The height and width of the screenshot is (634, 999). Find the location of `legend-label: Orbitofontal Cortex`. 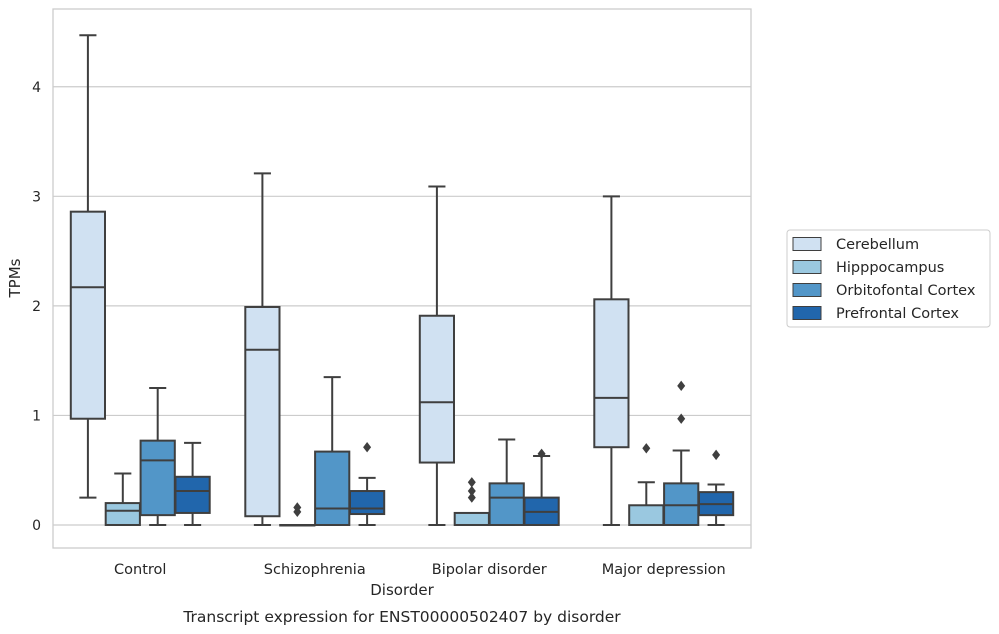

legend-label: Orbitofontal Cortex is located at coordinates (906, 291).